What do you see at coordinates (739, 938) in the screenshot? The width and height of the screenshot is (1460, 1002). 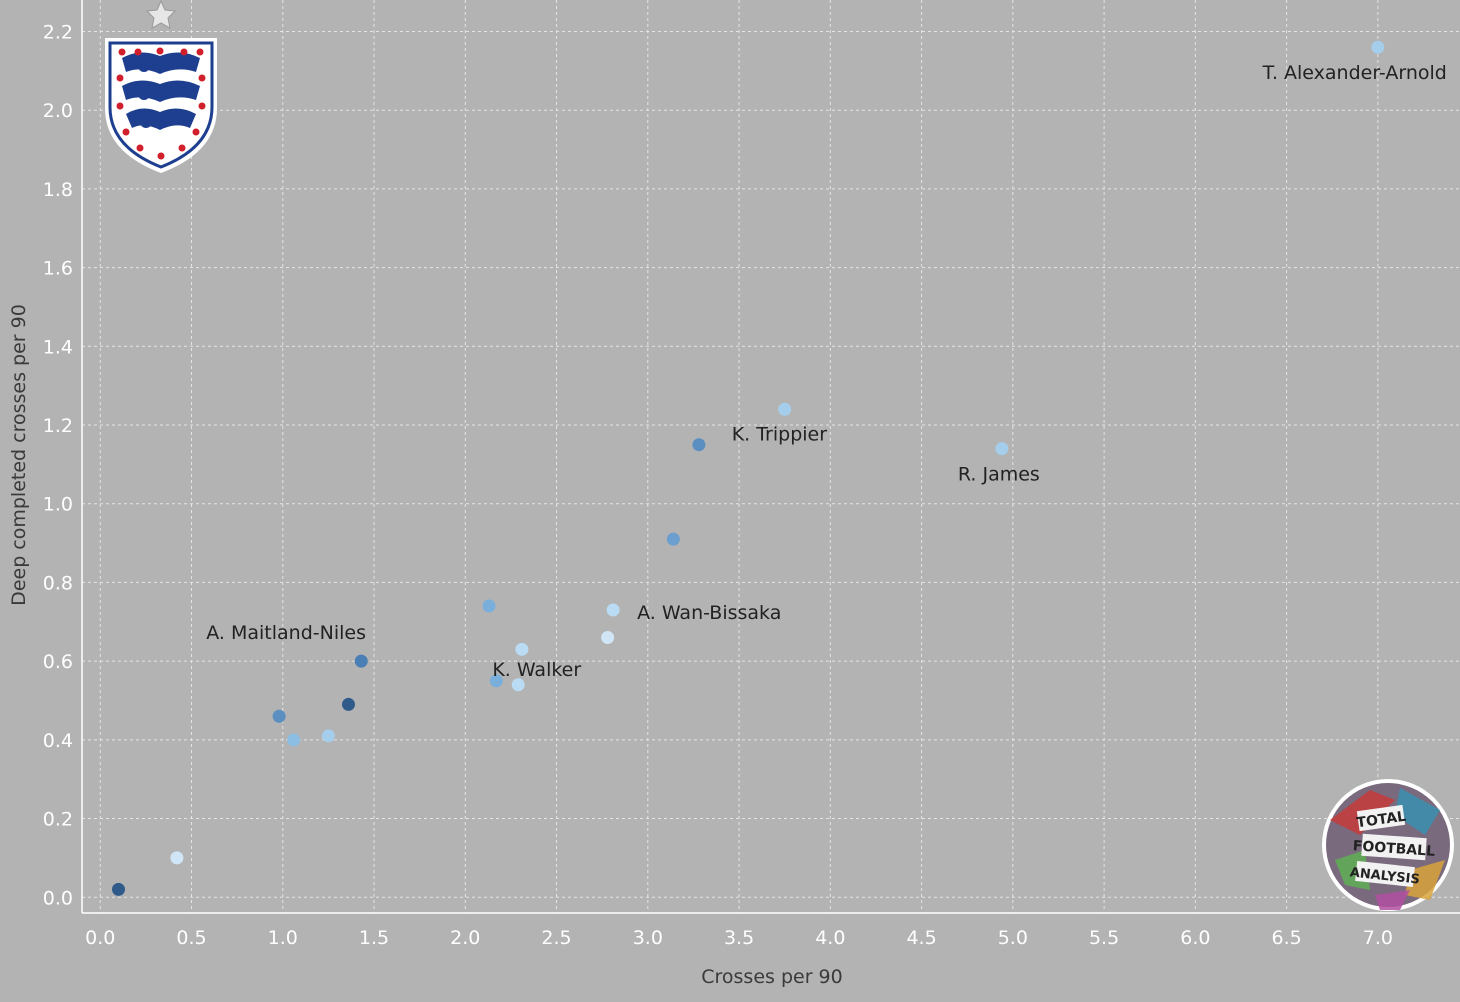 I see `x-tick-label: 3.5` at bounding box center [739, 938].